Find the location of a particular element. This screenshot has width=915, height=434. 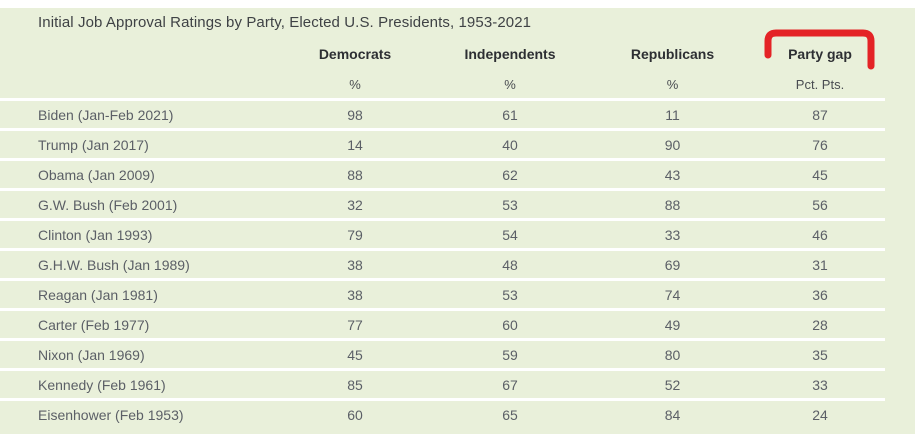

president-label: Nixon (Jan 1969) is located at coordinates (140, 354).